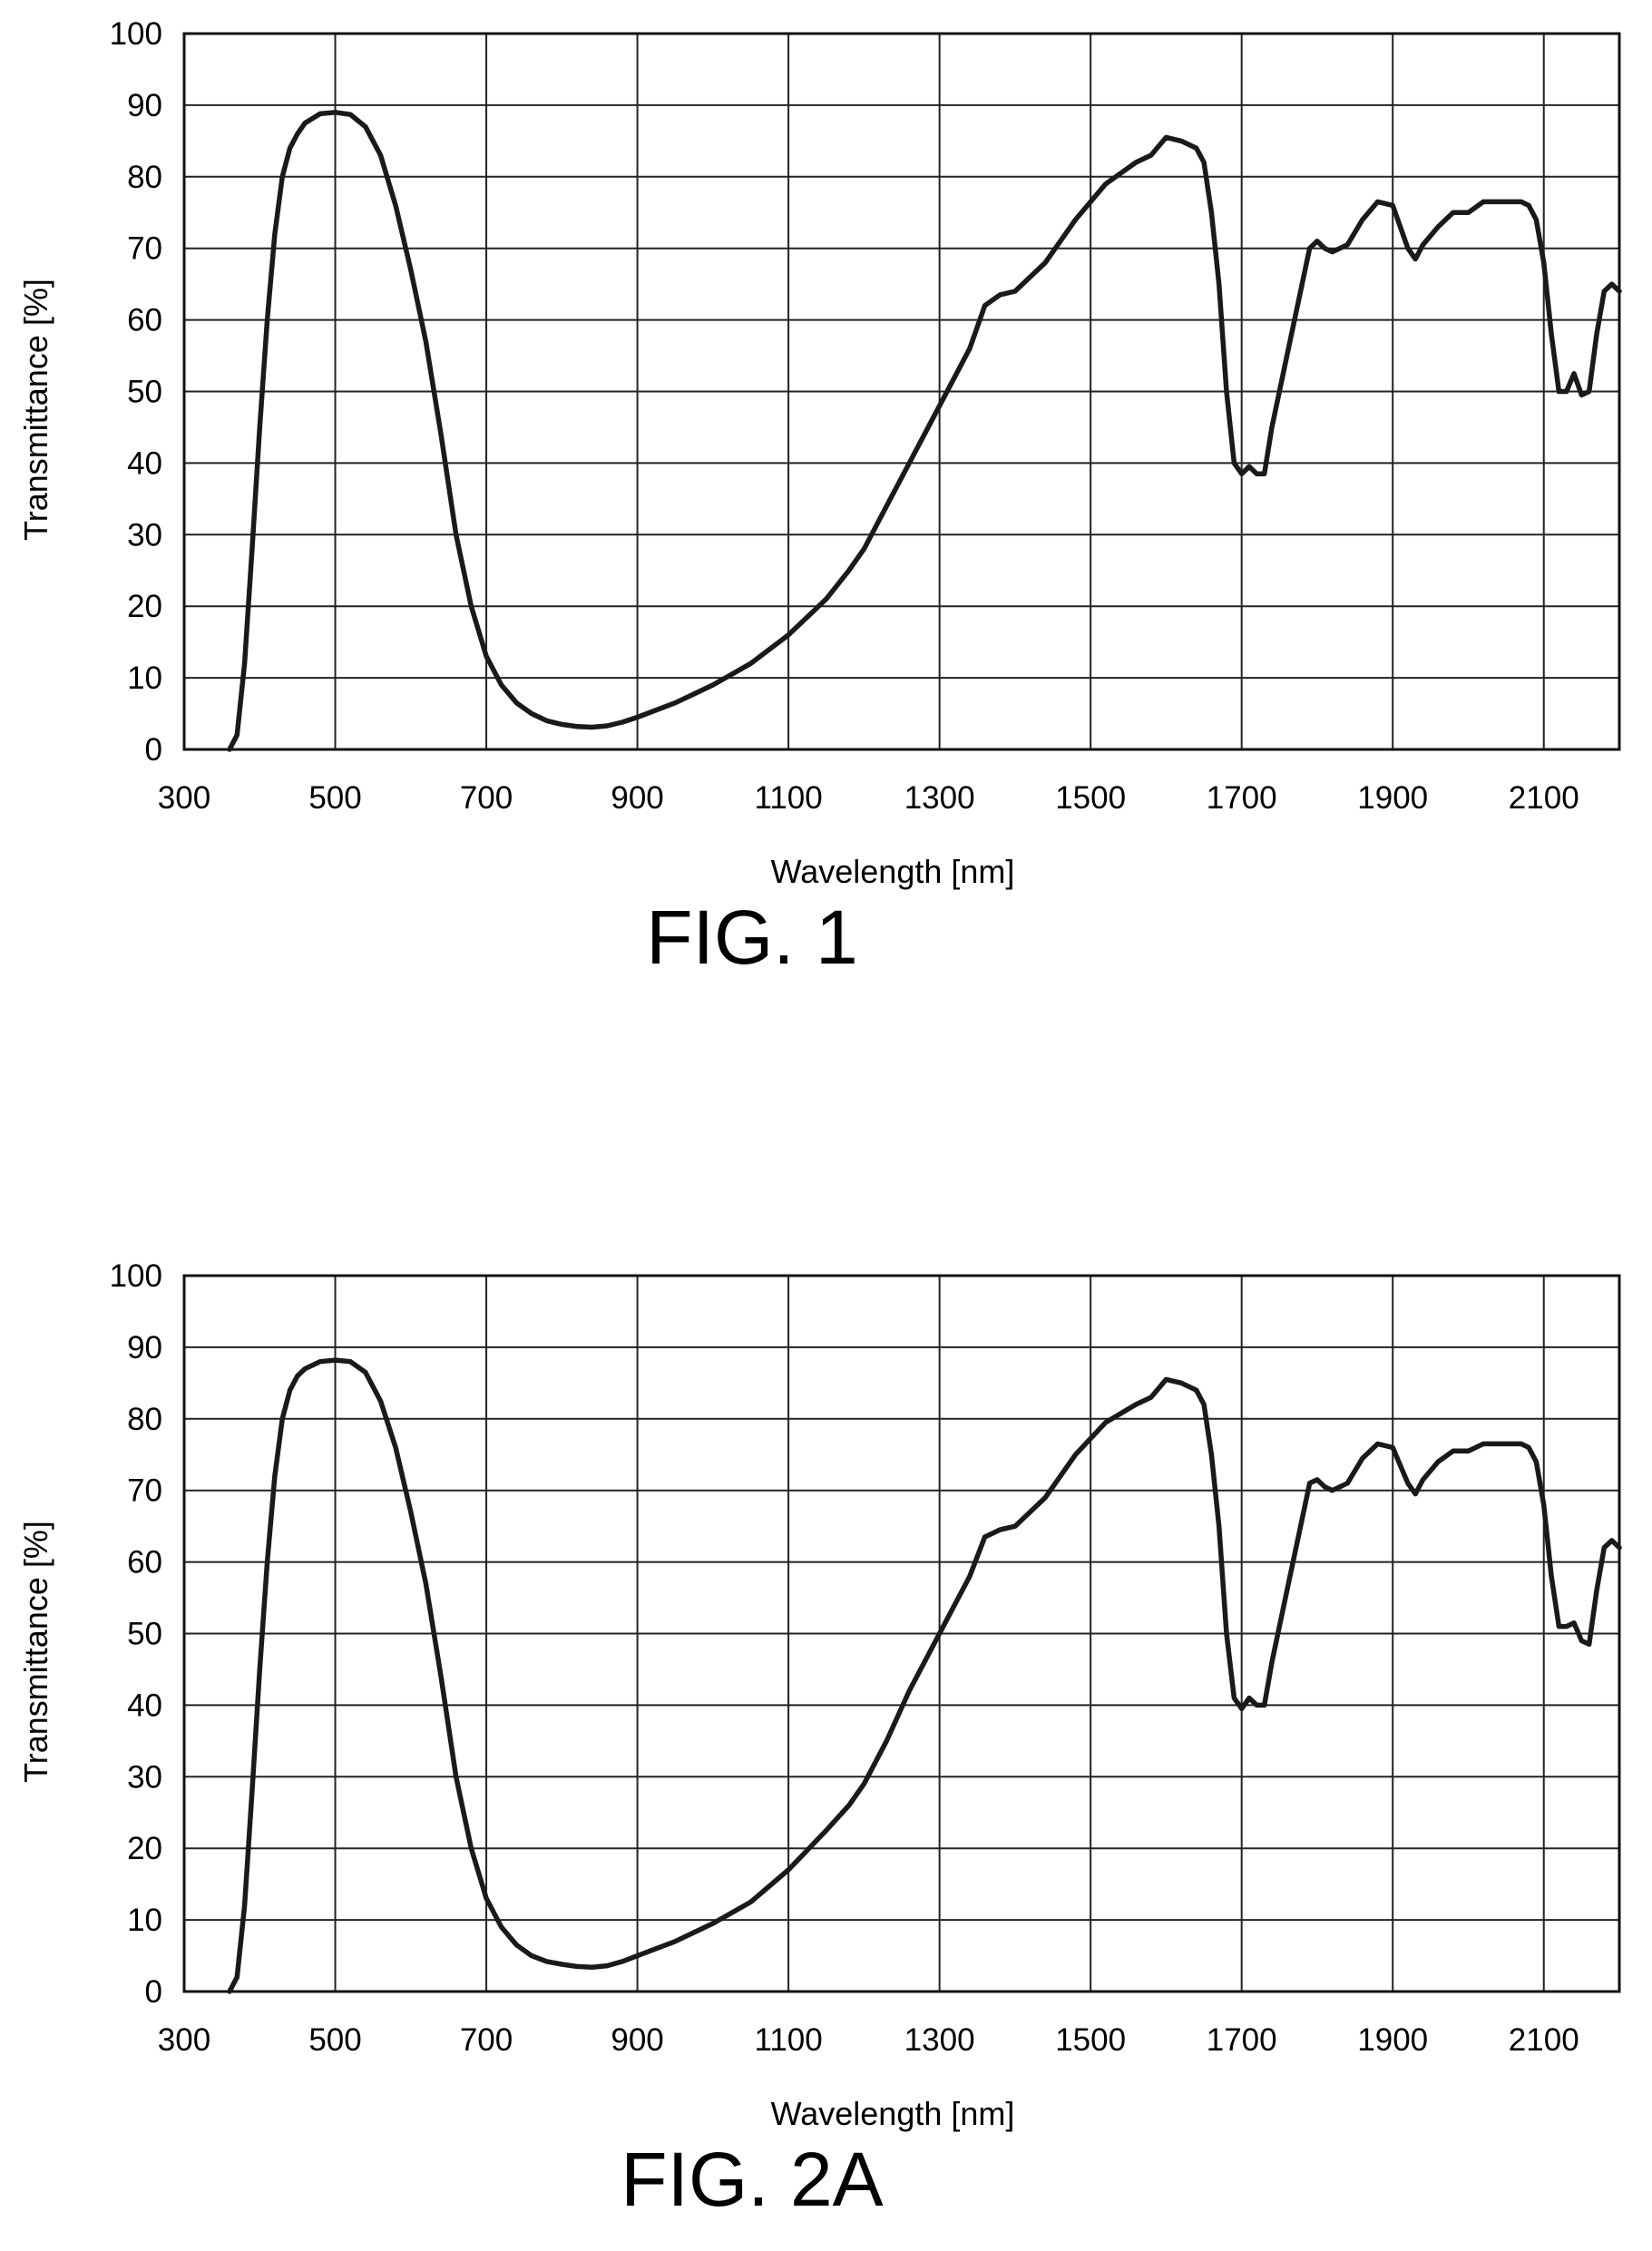 The height and width of the screenshot is (2251, 1652). I want to click on figure-caption: FIG. 2A, so click(752, 2179).